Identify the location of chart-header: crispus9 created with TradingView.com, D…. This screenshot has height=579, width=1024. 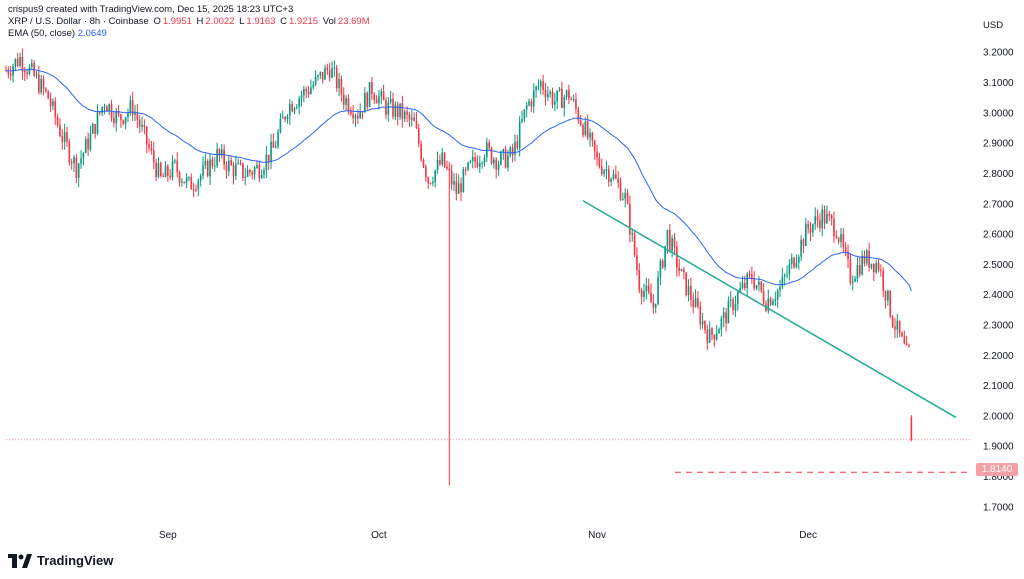
(190, 22).